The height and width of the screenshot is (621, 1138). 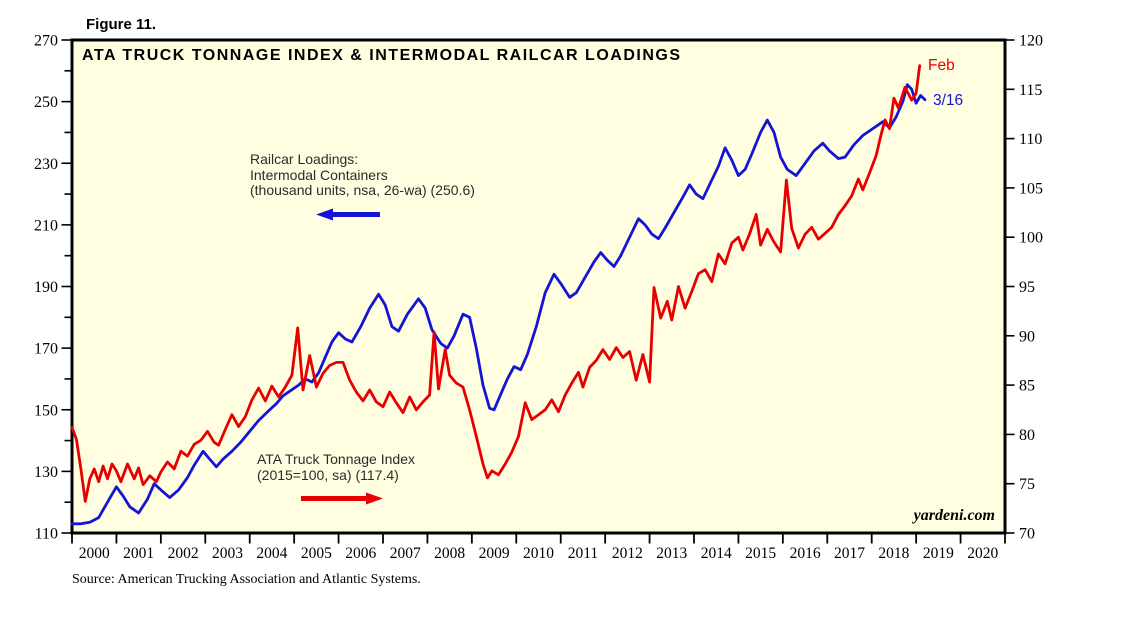 What do you see at coordinates (1031, 188) in the screenshot?
I see `right-axis-label: 105` at bounding box center [1031, 188].